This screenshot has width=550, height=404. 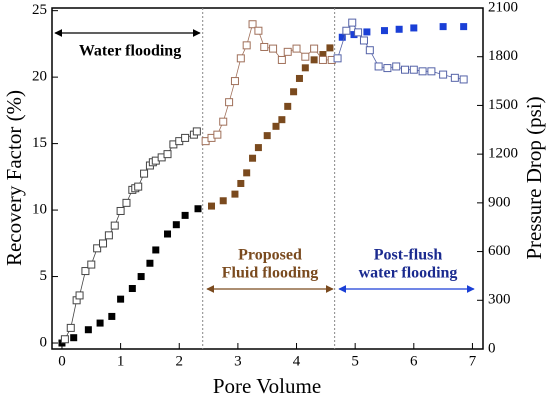 What do you see at coordinates (39, 10) in the screenshot?
I see `y-tick-label: 25` at bounding box center [39, 10].